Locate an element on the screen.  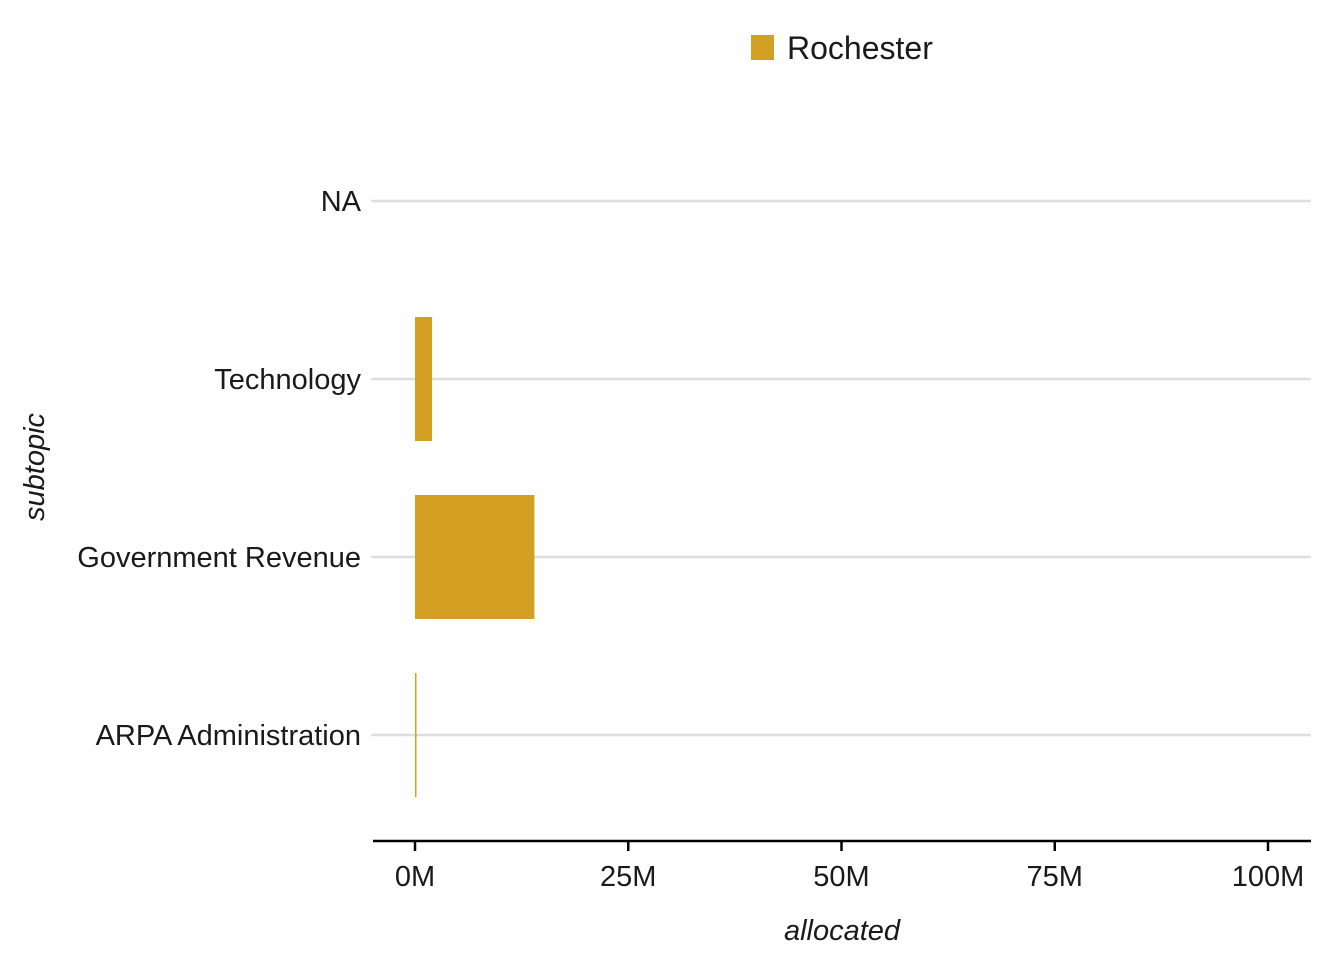
bars is located at coordinates (475, 557).